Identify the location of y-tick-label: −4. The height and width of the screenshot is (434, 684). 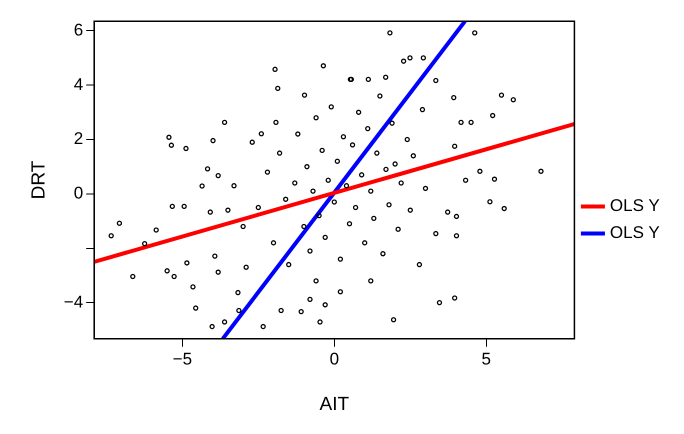
(74, 302).